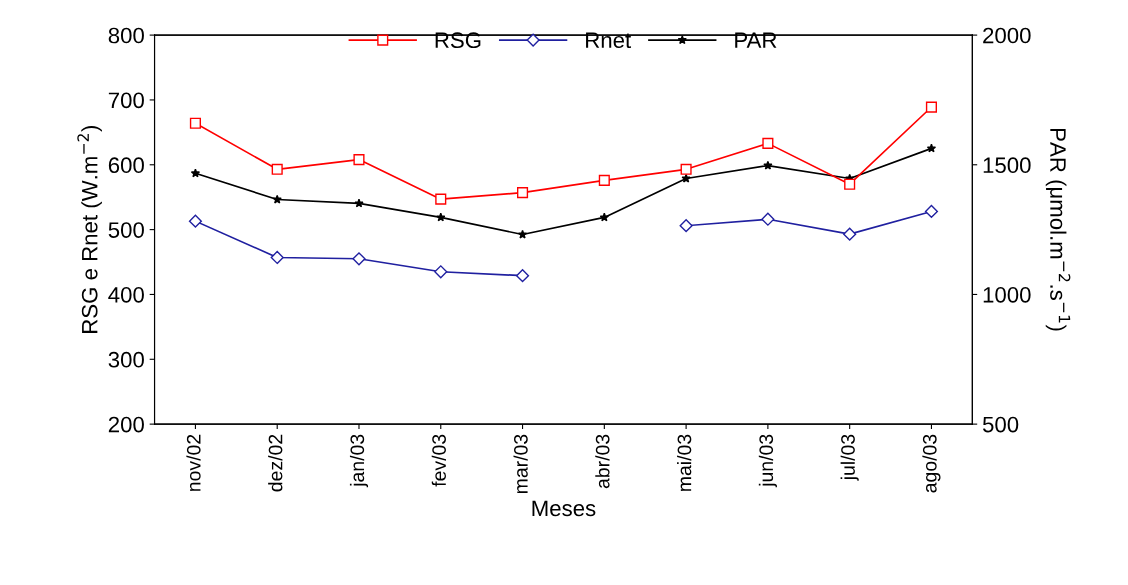 Image resolution: width=1128 pixels, height=585 pixels. Describe the element at coordinates (126, 359) in the screenshot. I see `y-tick-label: 300` at that location.